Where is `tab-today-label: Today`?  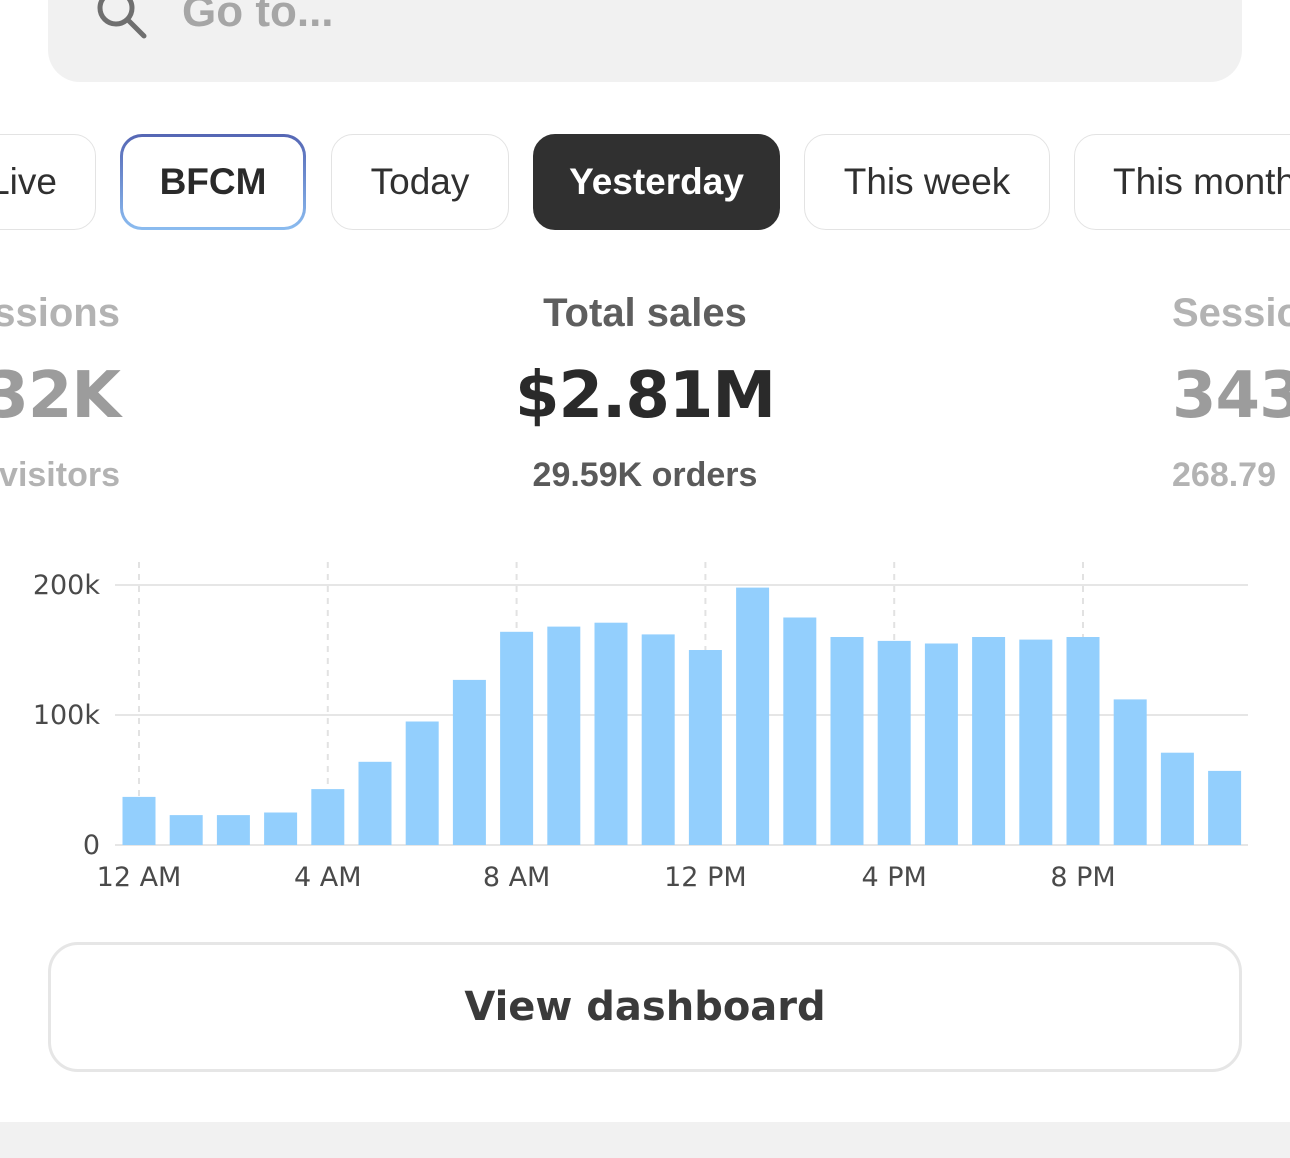
tab-today-label: Today is located at coordinates (420, 181).